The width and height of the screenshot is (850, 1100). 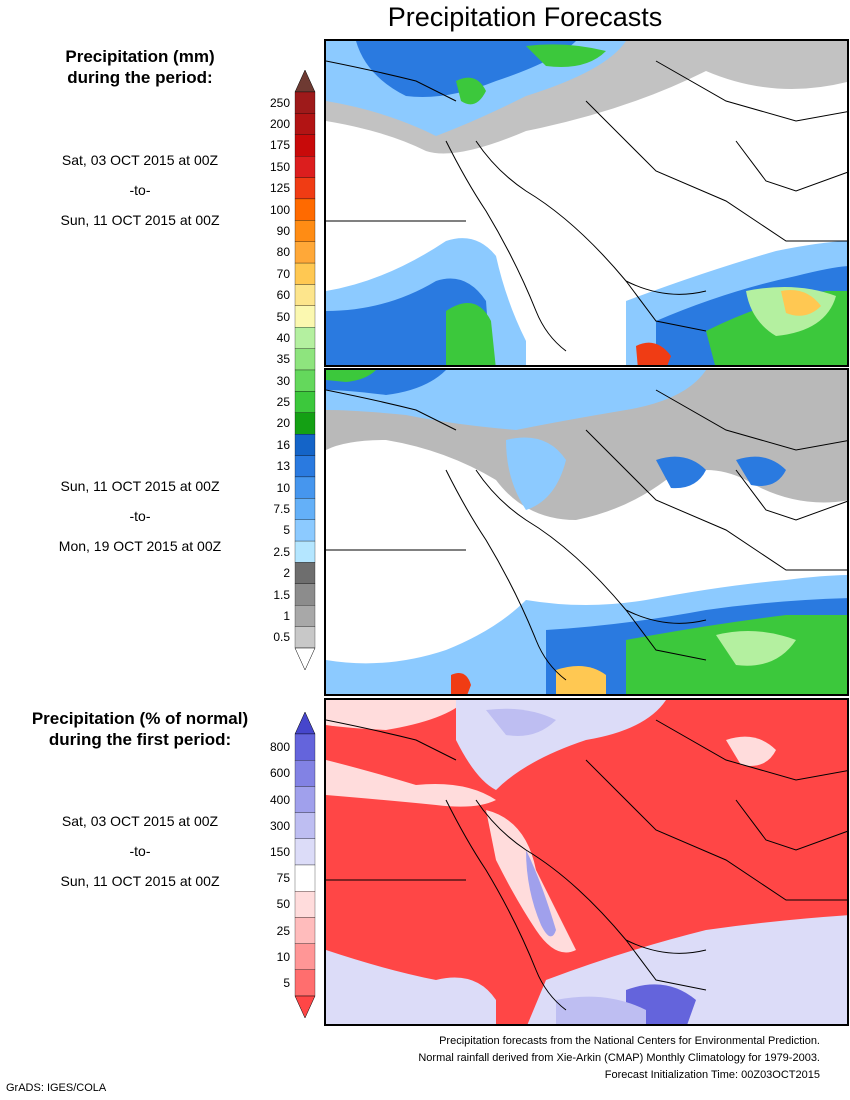 I want to click on period1-end: Sun, 11 OCT 2015 at 00Z, so click(x=140, y=220).